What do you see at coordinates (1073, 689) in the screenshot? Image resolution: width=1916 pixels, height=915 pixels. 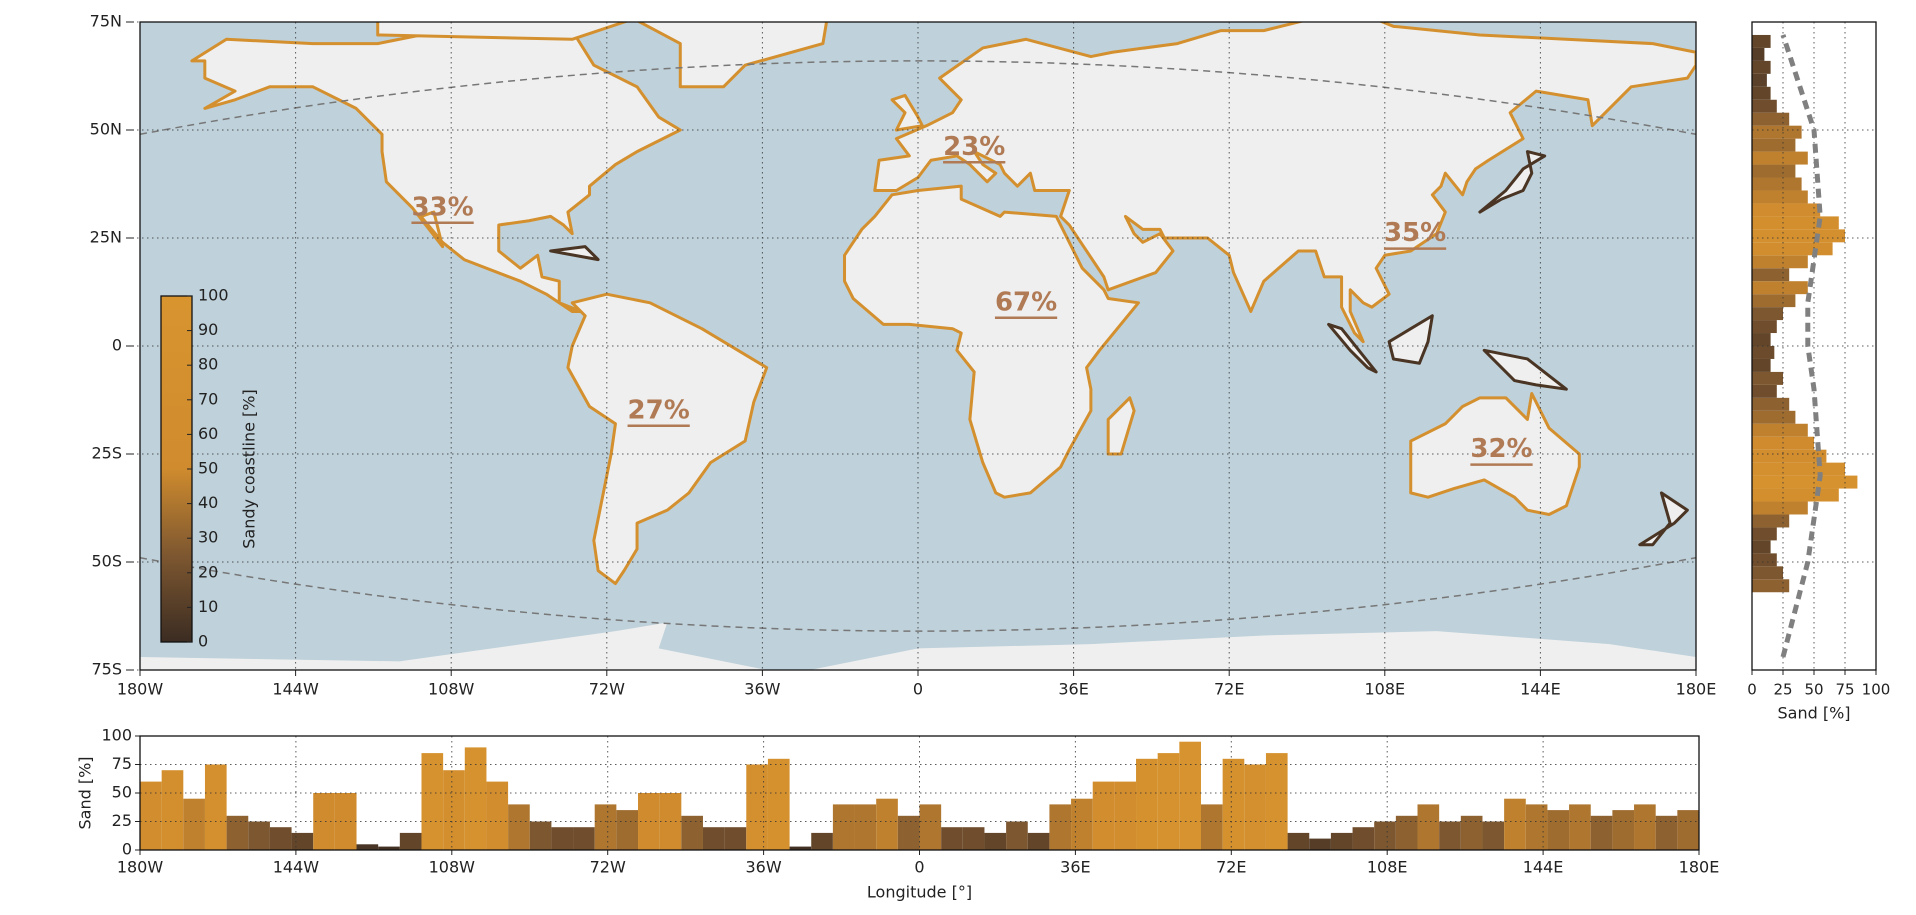 I see `x-tick-label: 36E` at bounding box center [1073, 689].